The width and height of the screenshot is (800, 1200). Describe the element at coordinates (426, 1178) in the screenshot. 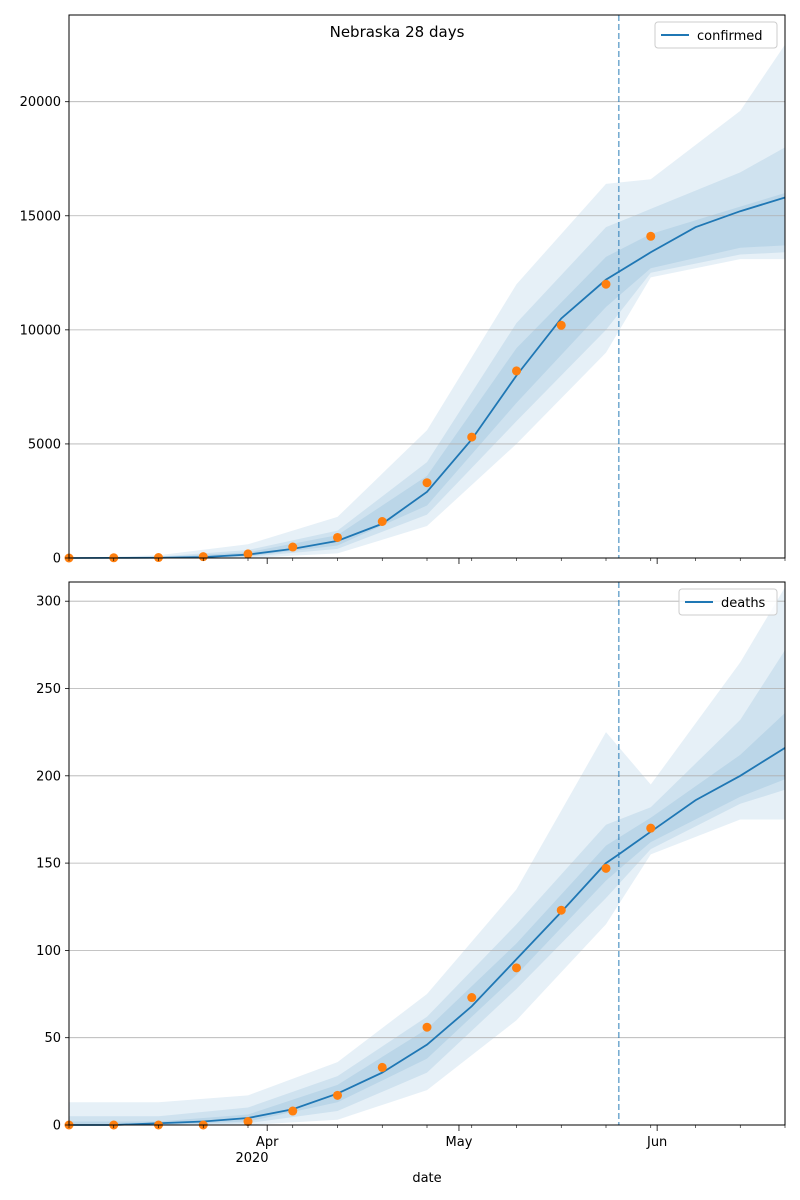

I see `x-axis-label: date` at that location.